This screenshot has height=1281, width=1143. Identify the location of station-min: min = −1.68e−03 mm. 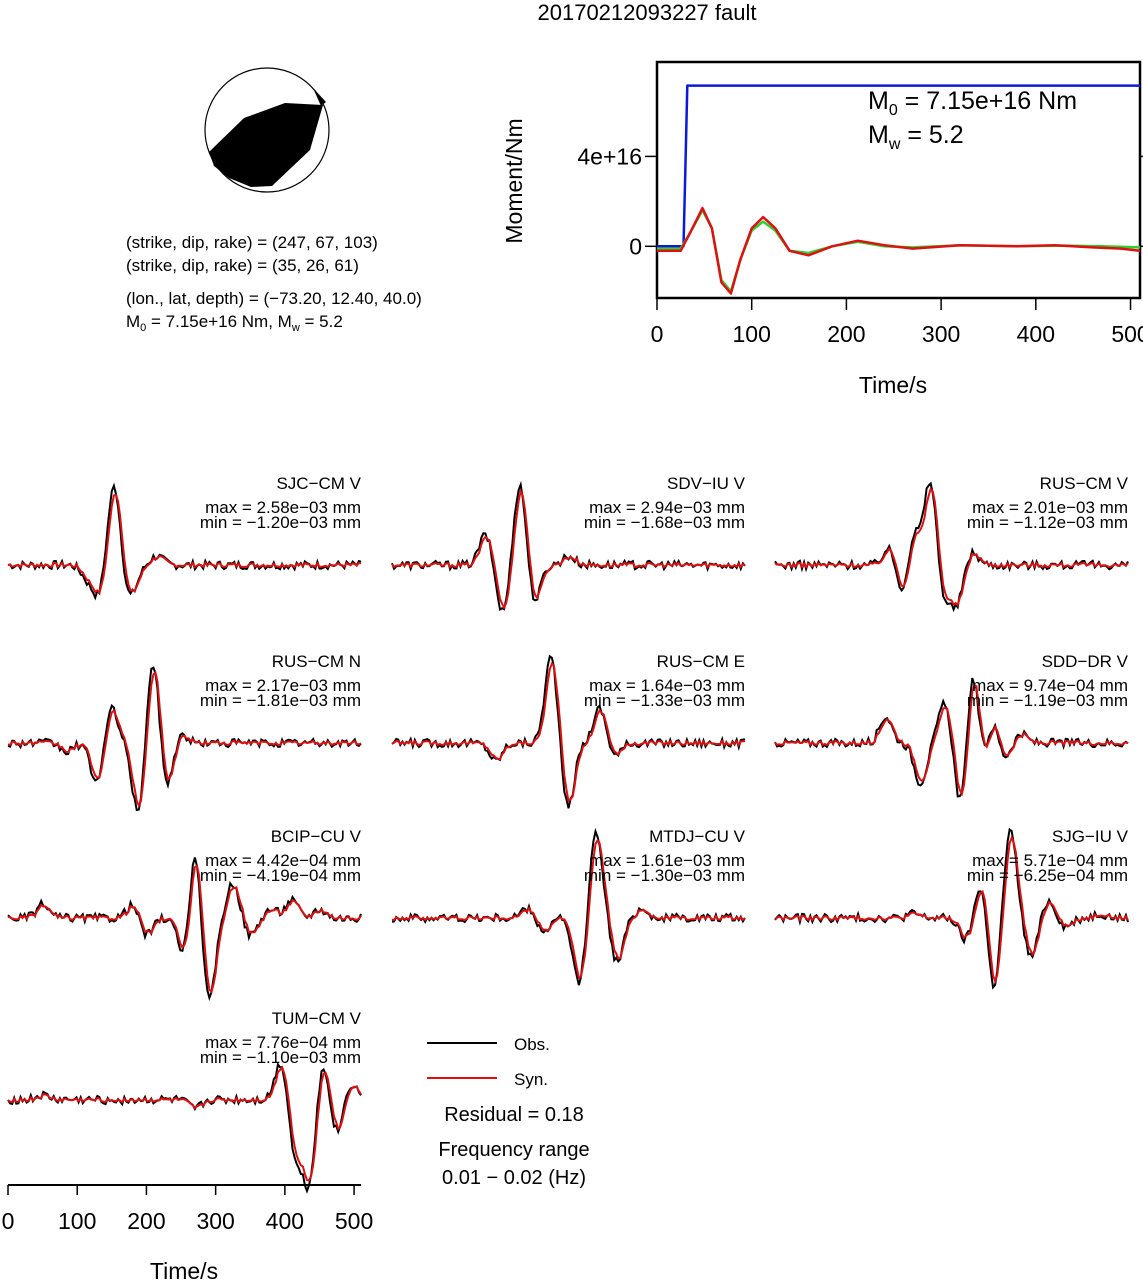
(664, 522).